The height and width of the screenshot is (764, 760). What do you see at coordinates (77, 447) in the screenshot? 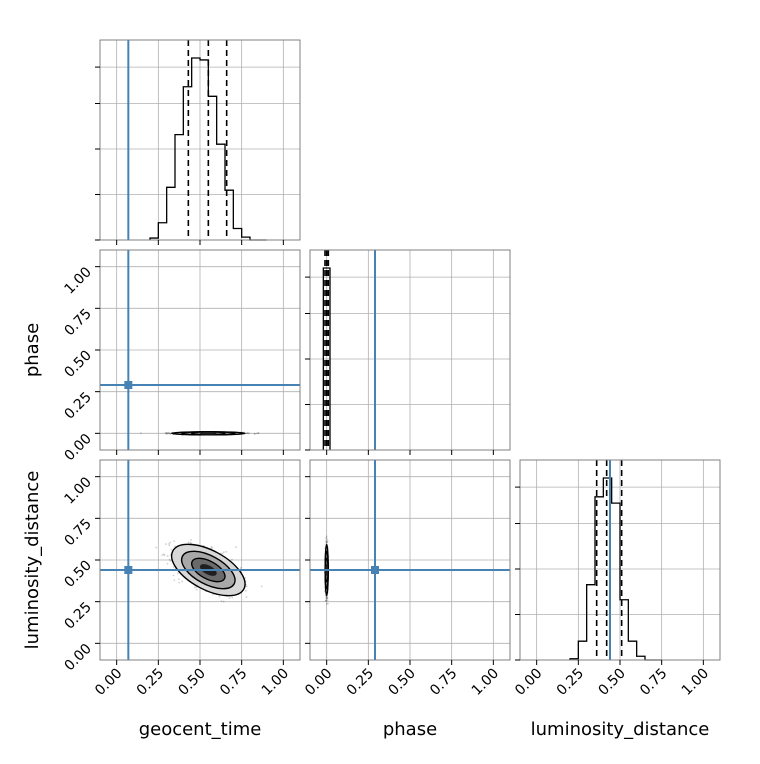
I see `ytick-label-phase-0: 0.00` at bounding box center [77, 447].